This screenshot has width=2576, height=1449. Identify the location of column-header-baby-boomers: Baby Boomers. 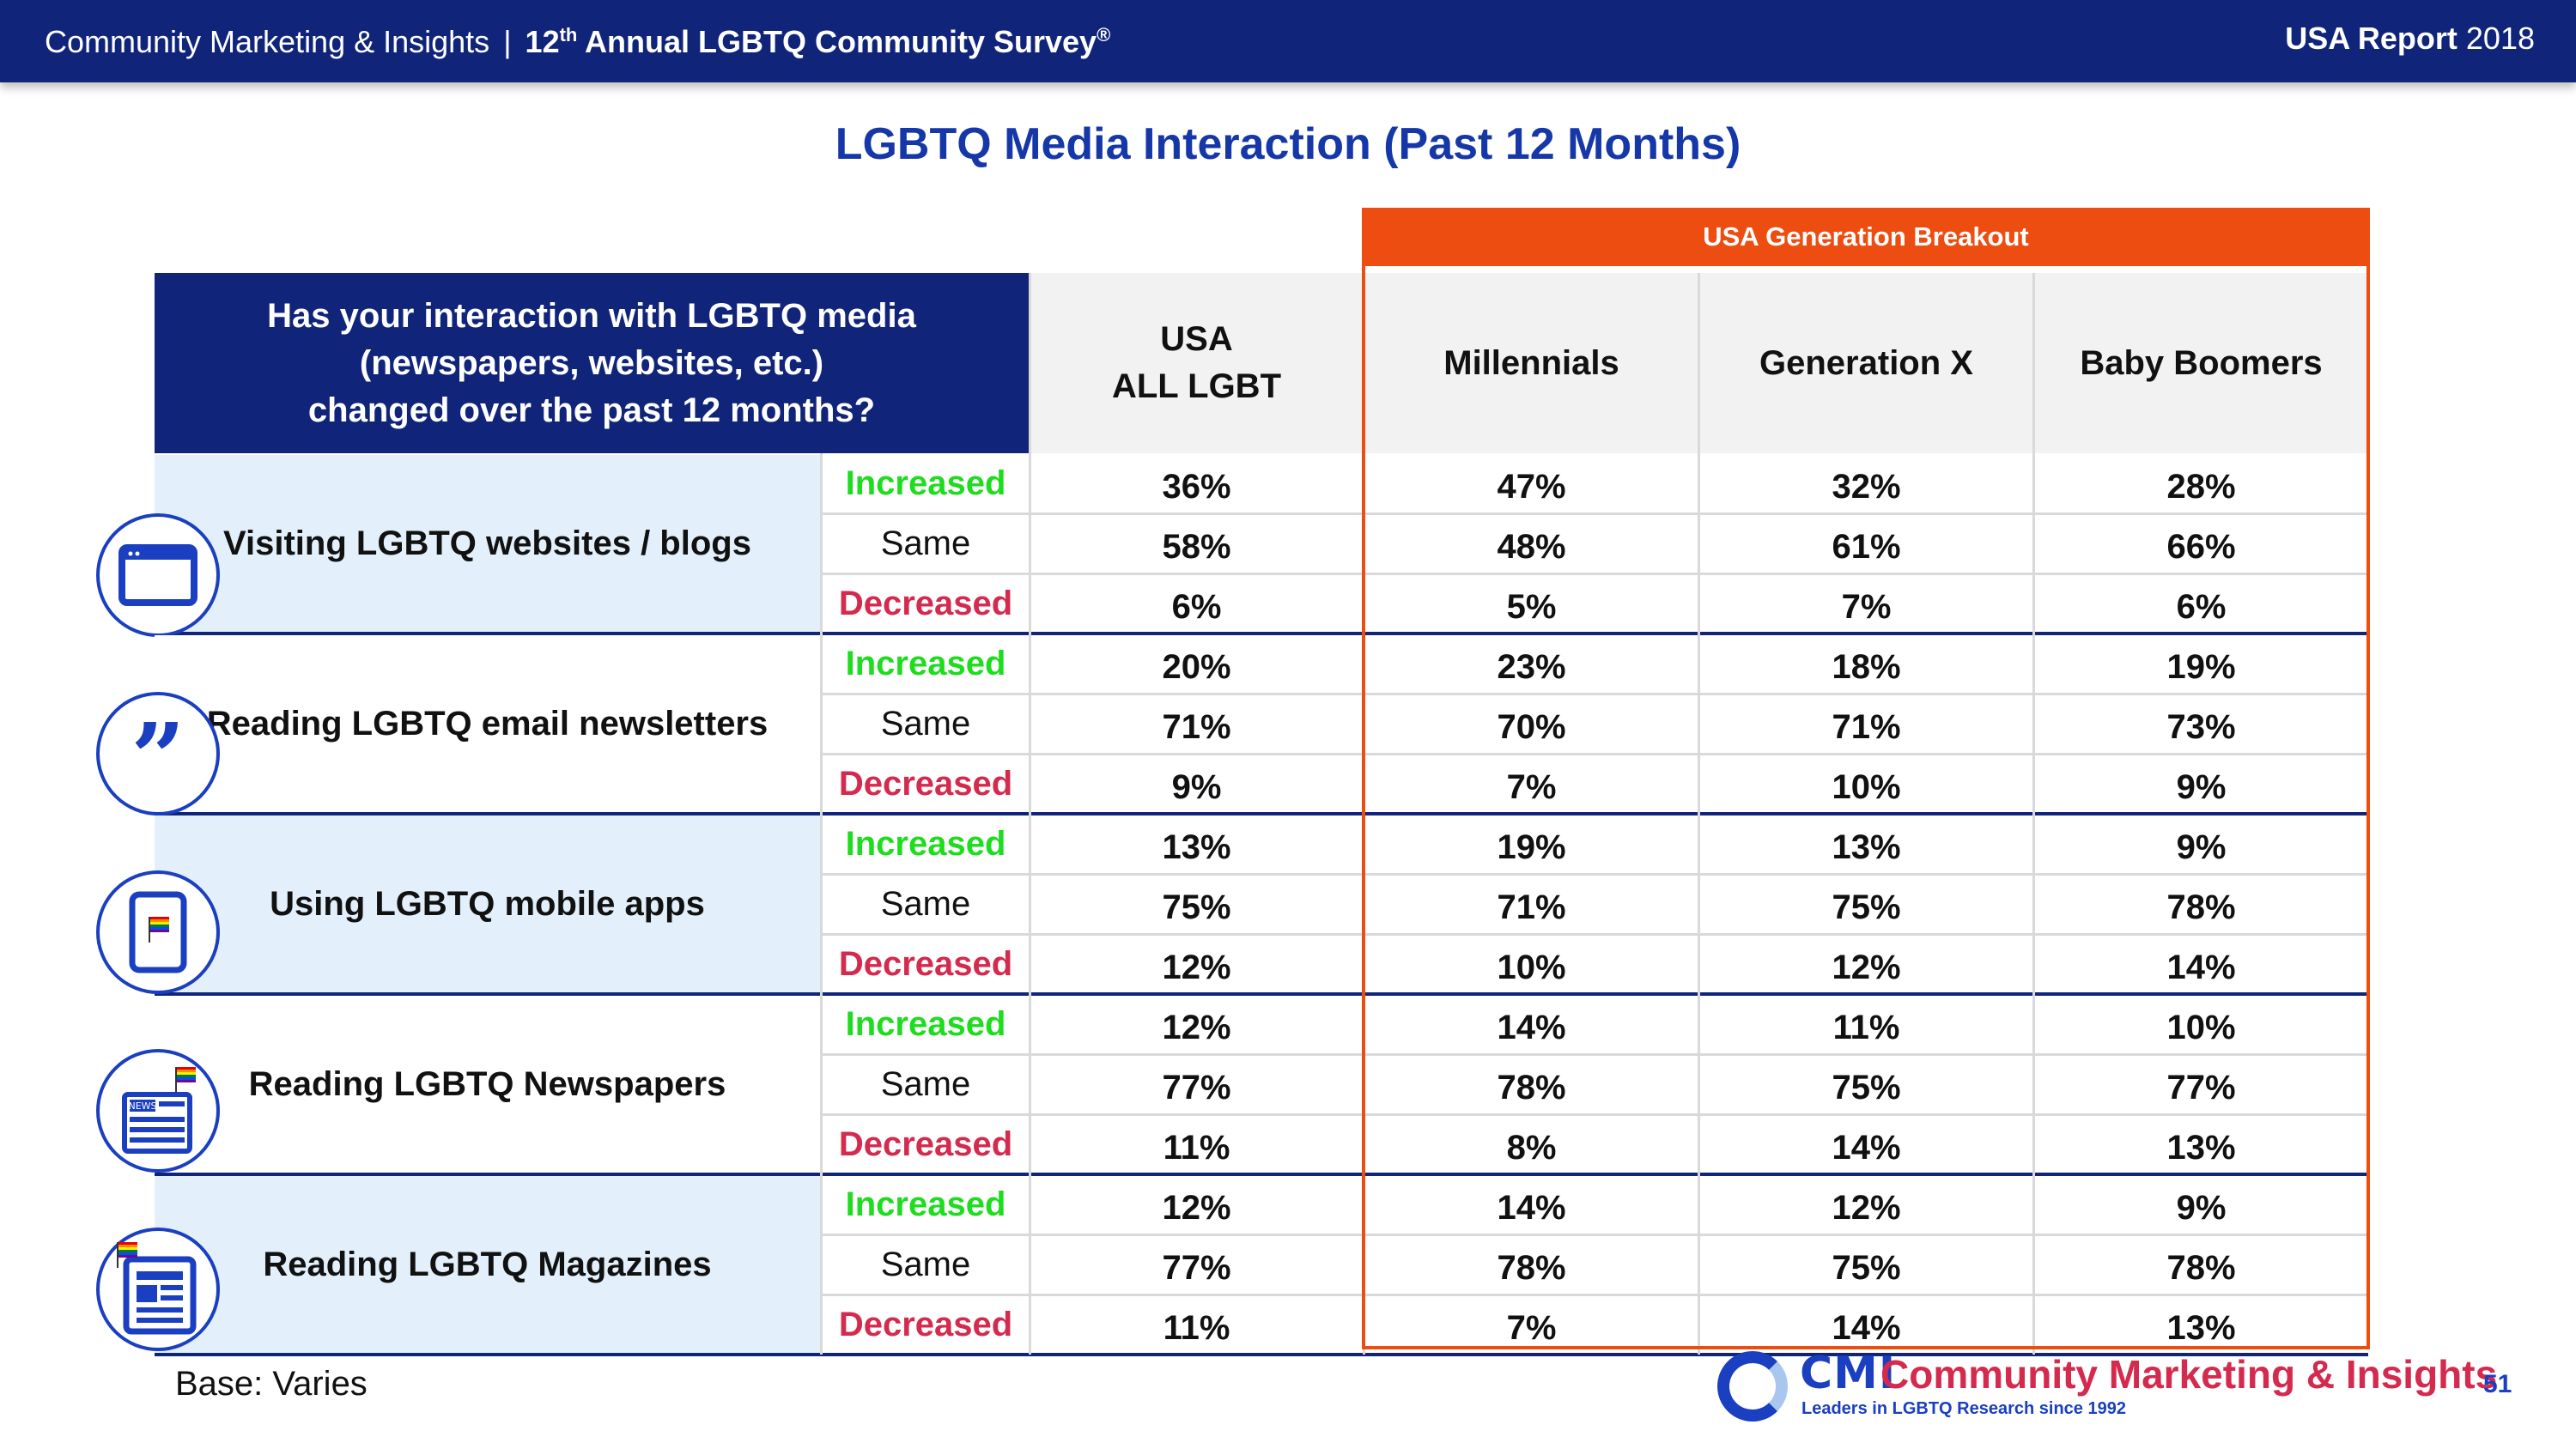
(2201, 363).